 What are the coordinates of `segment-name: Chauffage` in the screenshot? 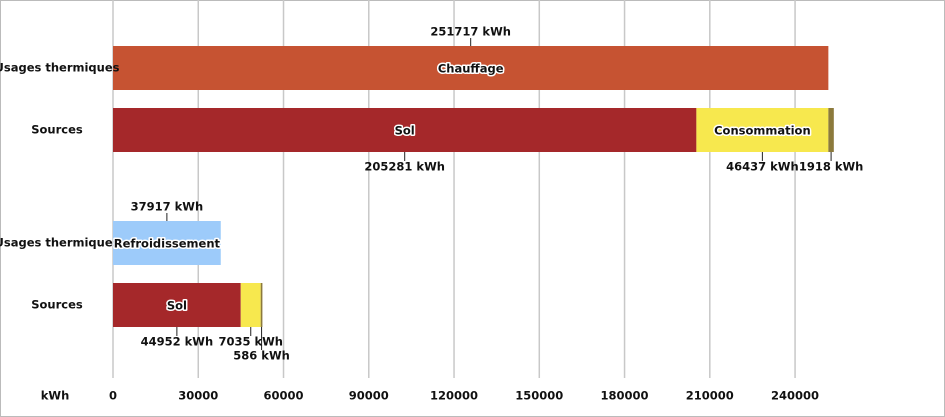 It's located at (471, 69).